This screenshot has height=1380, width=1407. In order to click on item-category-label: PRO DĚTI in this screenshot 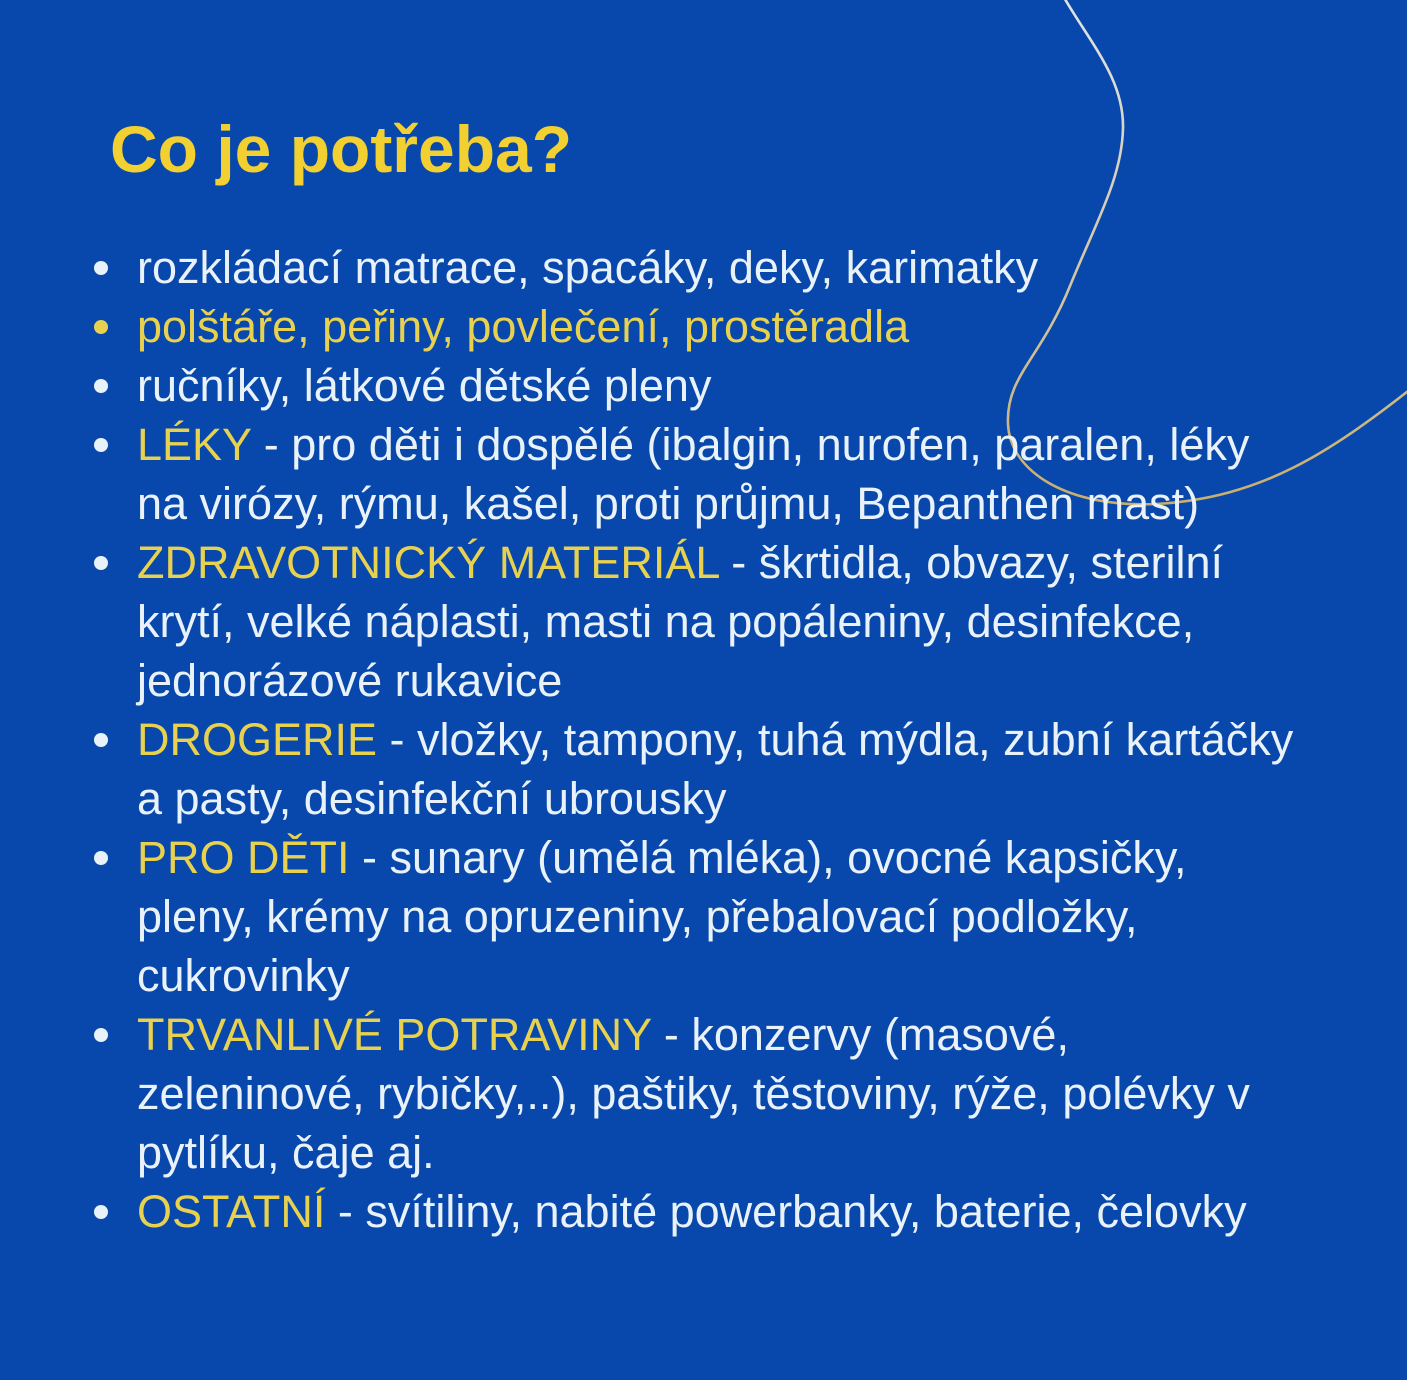, I will do `click(243, 857)`.